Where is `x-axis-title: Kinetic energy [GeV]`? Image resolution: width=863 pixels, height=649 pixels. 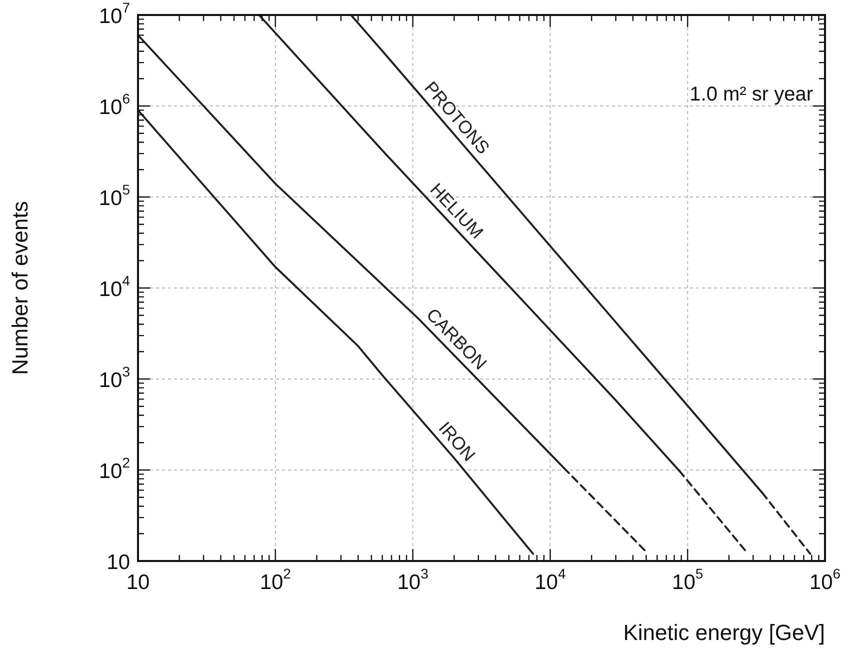 x-axis-title: Kinetic energy [GeV] is located at coordinates (724, 632).